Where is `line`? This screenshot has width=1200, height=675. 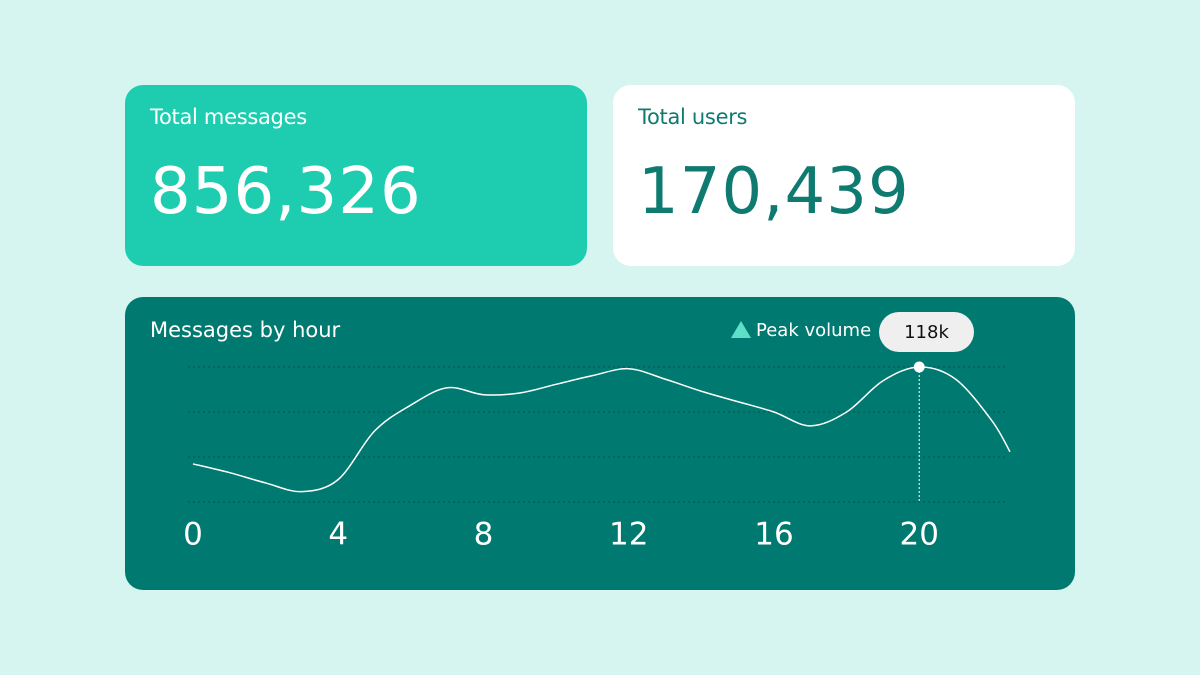 line is located at coordinates (601, 429).